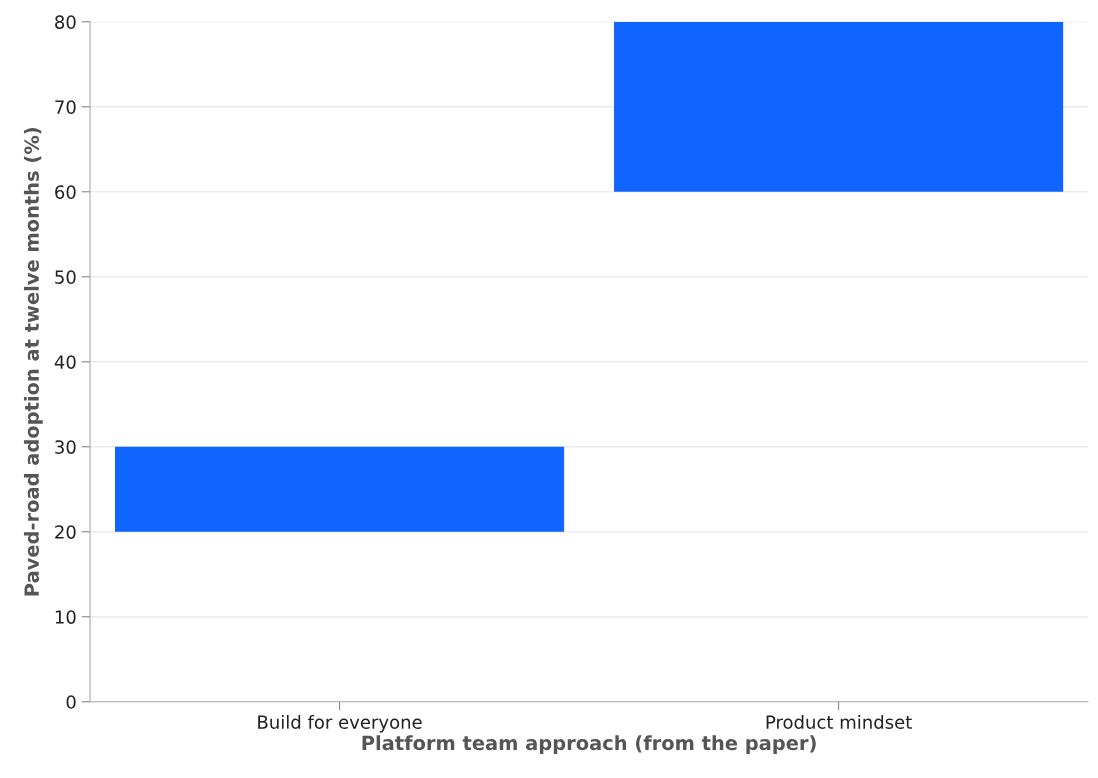 The width and height of the screenshot is (1098, 778). I want to click on y-tick-label: 70, so click(65, 107).